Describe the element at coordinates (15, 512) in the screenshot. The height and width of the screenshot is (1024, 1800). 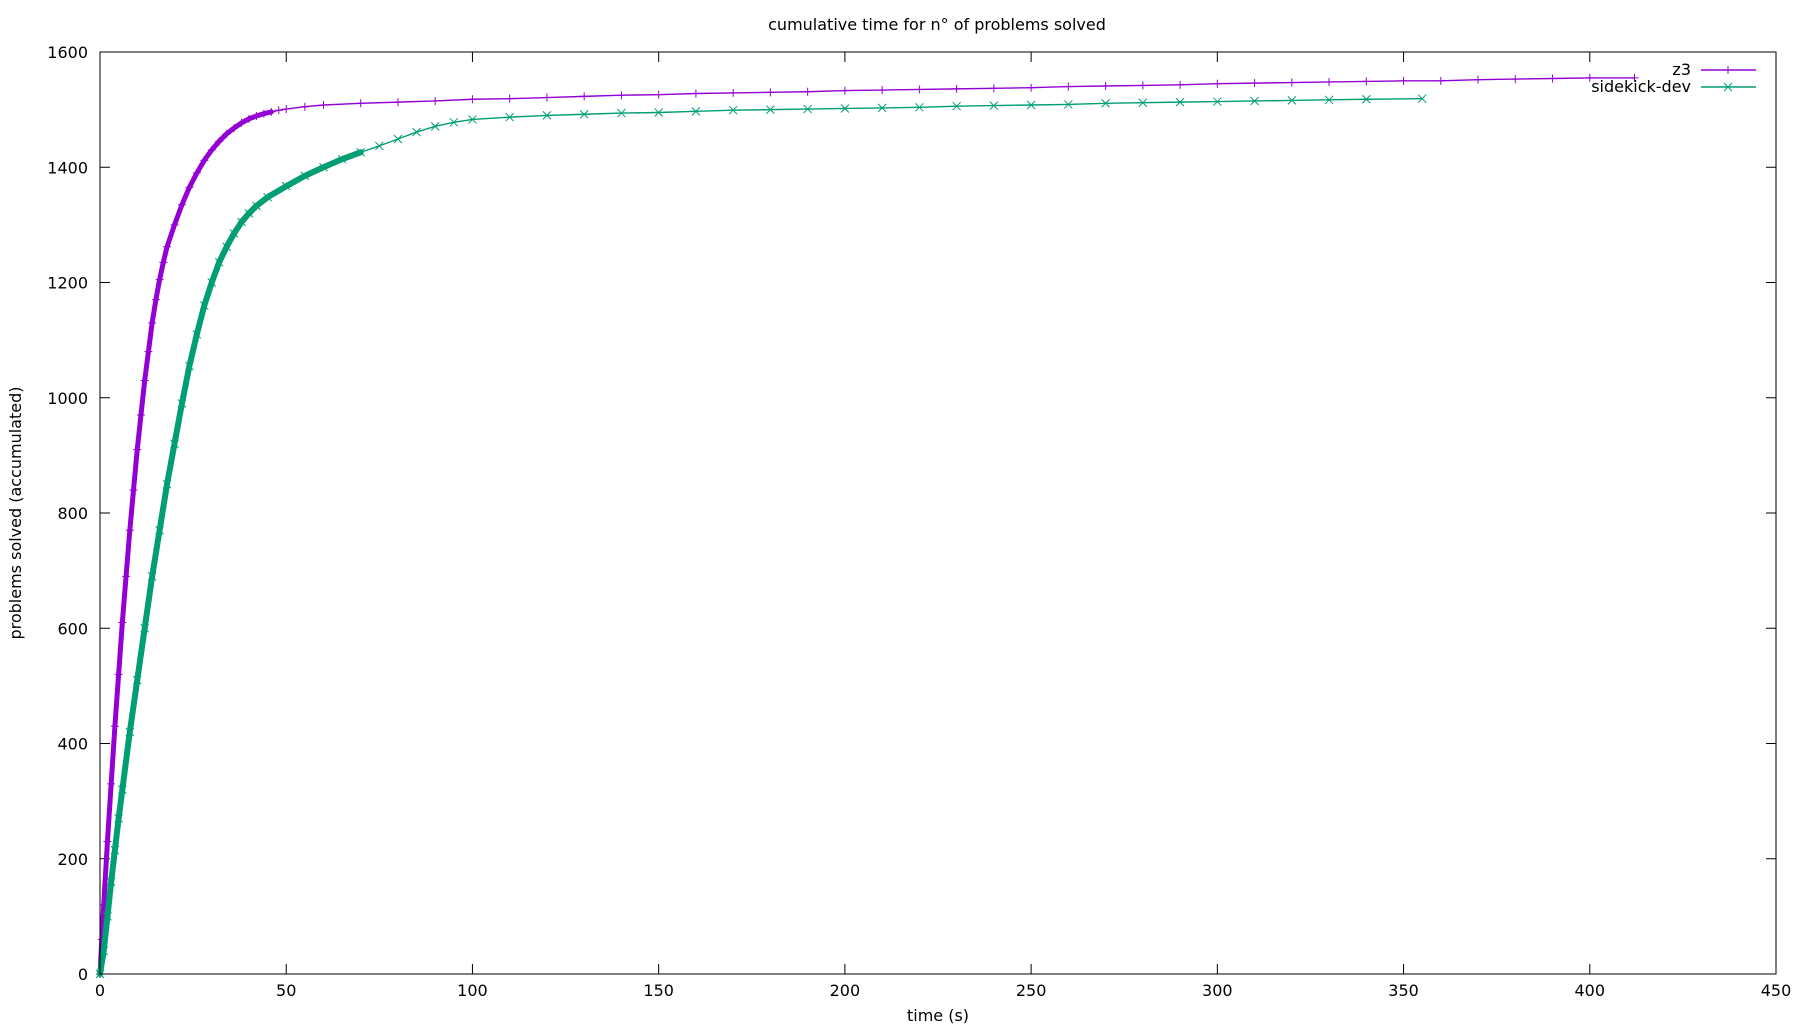
I see `y-axis-label: problems solved (accumulated)` at that location.